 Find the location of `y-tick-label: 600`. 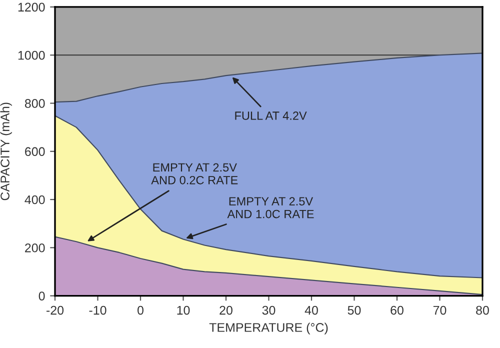

y-tick-label: 600 is located at coordinates (35, 151).